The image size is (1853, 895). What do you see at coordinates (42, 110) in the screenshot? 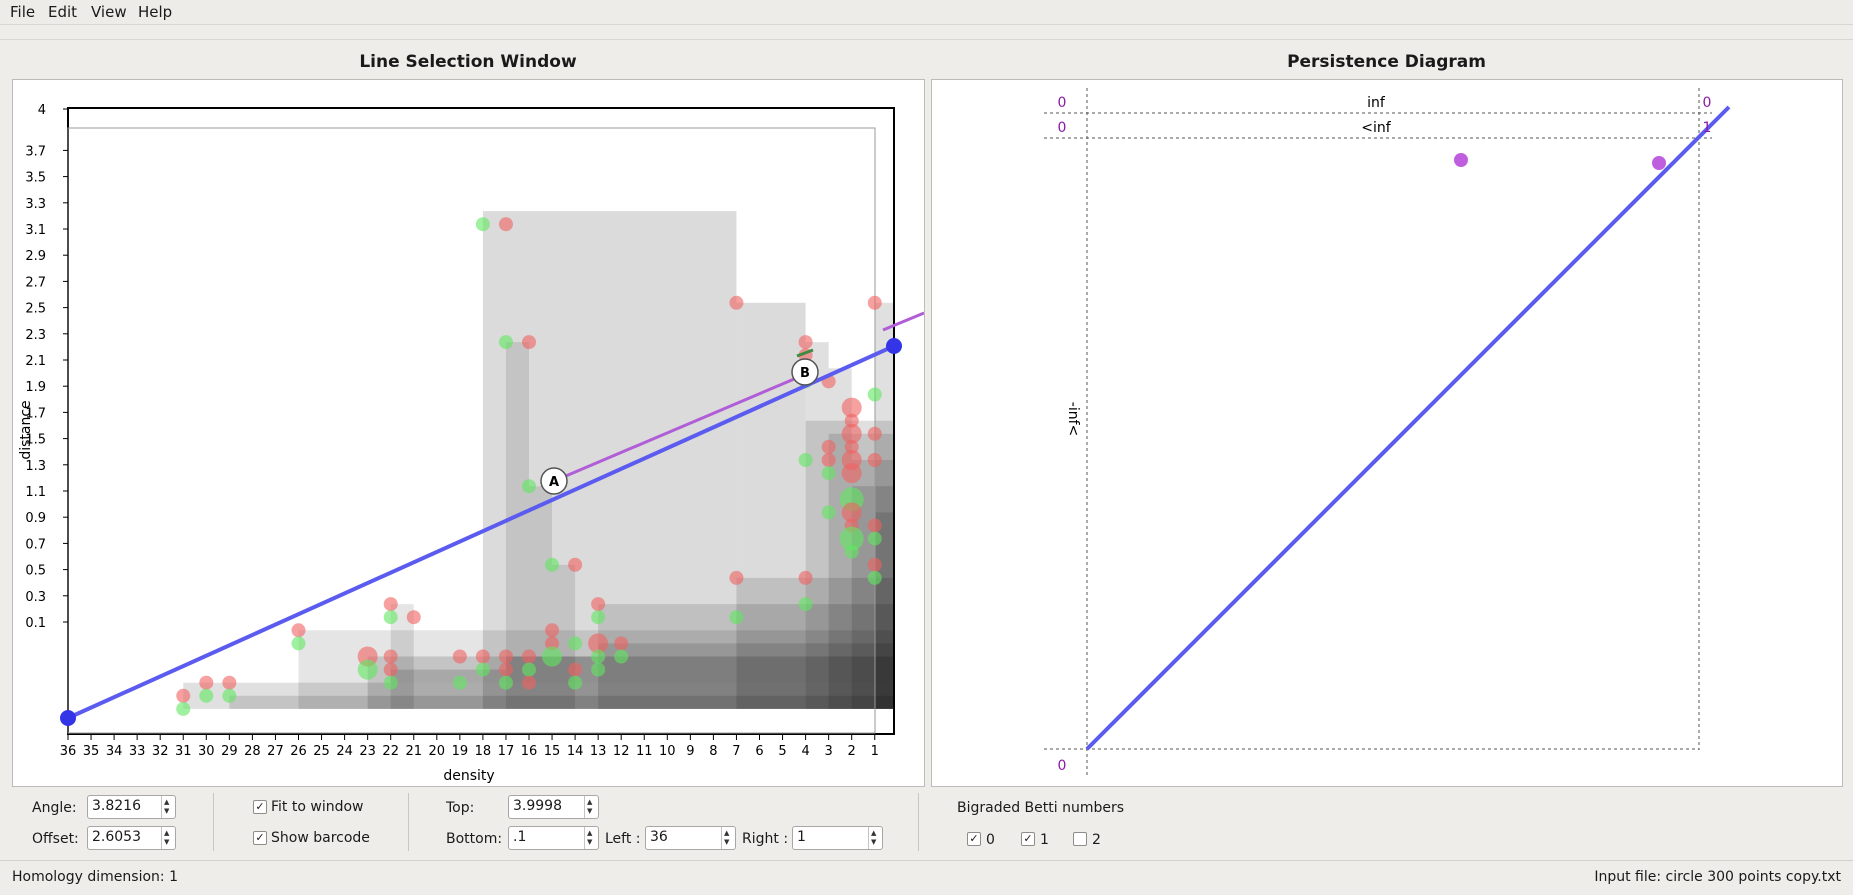
I see `y-tick-label: 4` at bounding box center [42, 110].